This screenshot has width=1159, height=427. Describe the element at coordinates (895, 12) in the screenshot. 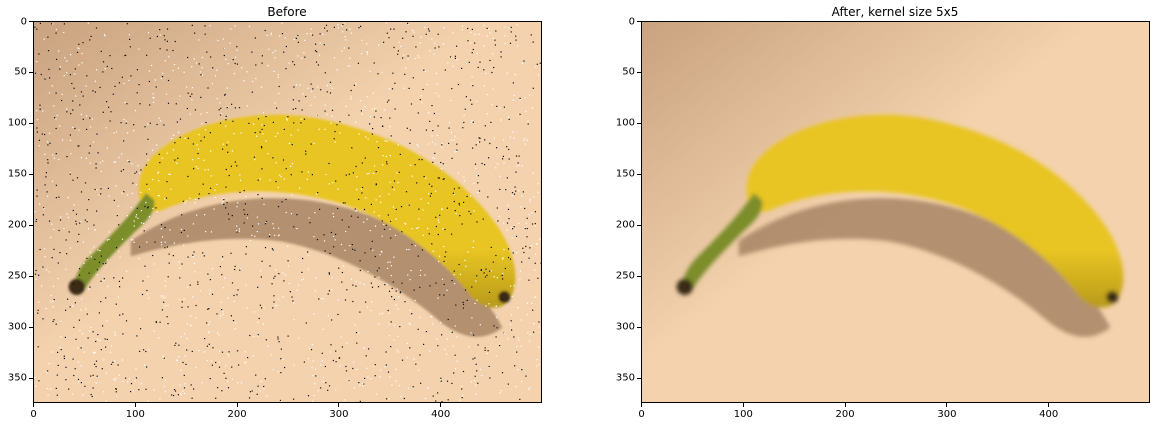

I see `panel-title: After, kernel size 5x5` at that location.